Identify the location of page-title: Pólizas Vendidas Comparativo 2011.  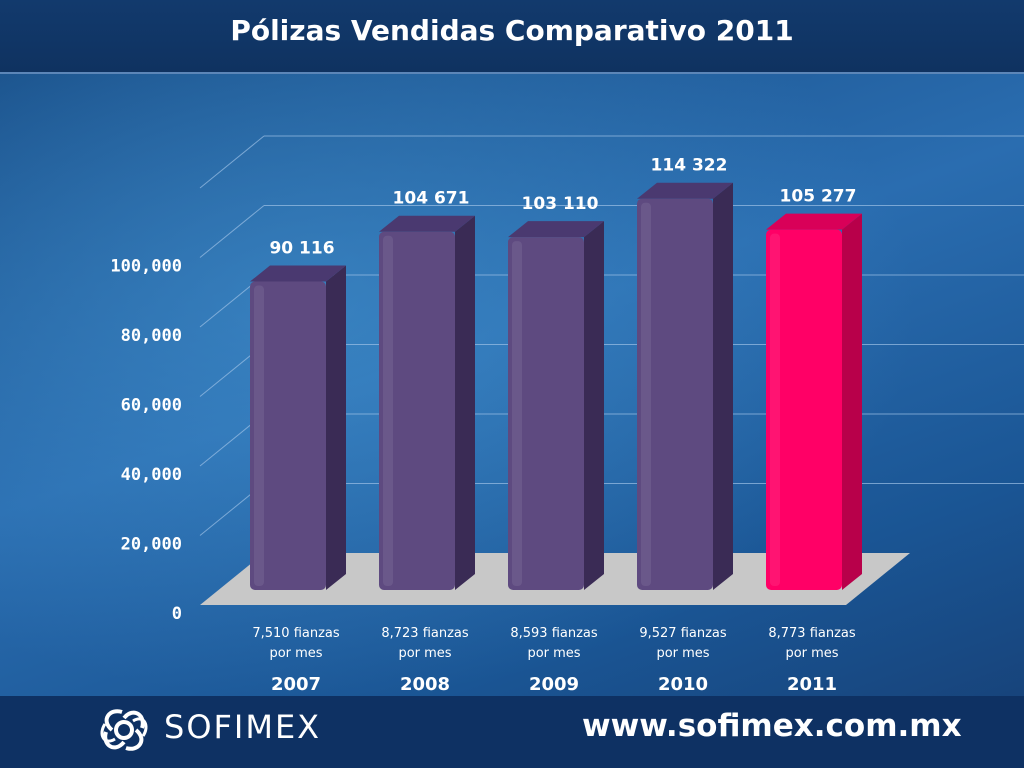
(512, 30).